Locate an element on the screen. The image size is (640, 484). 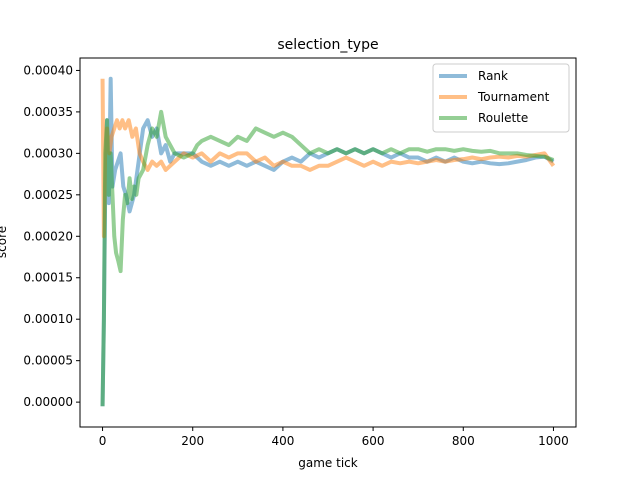
y-tick-label: 0.00030 is located at coordinates (48, 153).